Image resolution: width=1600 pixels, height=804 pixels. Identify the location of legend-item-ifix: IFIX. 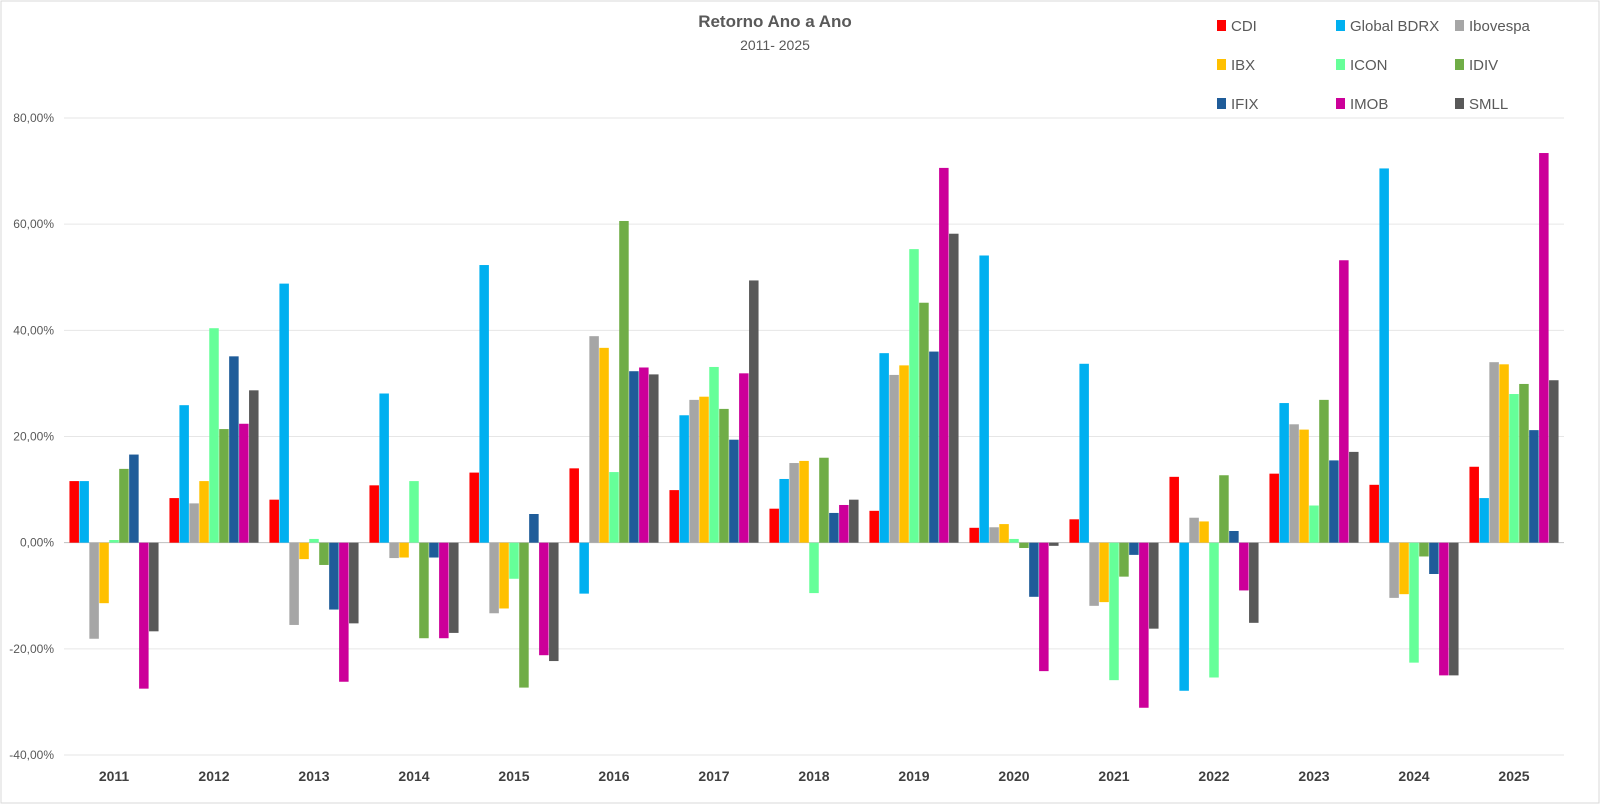
(1238, 104).